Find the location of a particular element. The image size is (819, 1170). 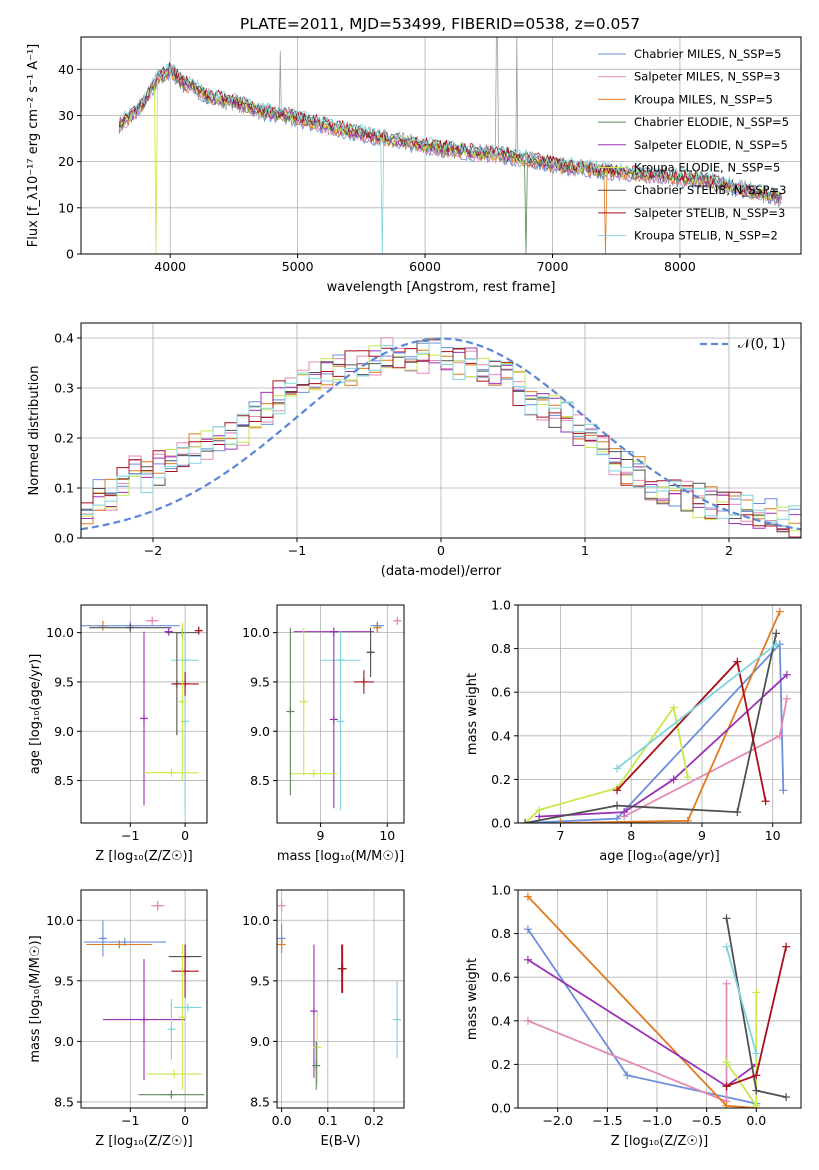

legend: 𝒩(0, 1) is located at coordinates (742, 344).